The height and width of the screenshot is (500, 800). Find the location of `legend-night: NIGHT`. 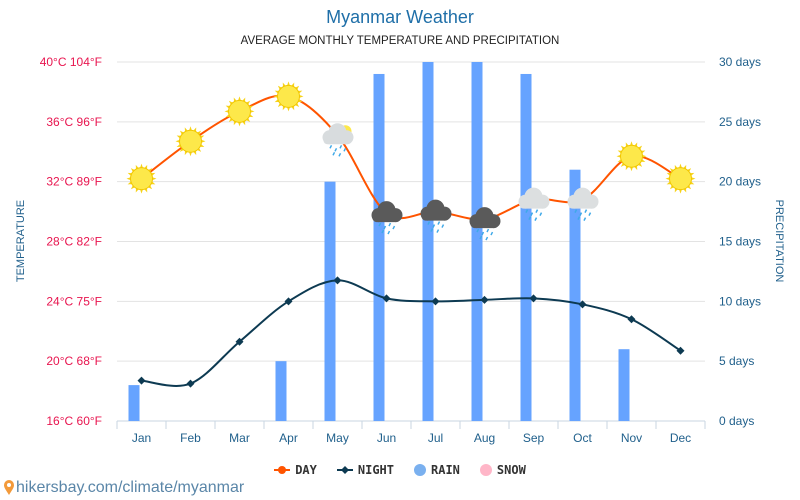

legend-night: NIGHT is located at coordinates (365, 470).